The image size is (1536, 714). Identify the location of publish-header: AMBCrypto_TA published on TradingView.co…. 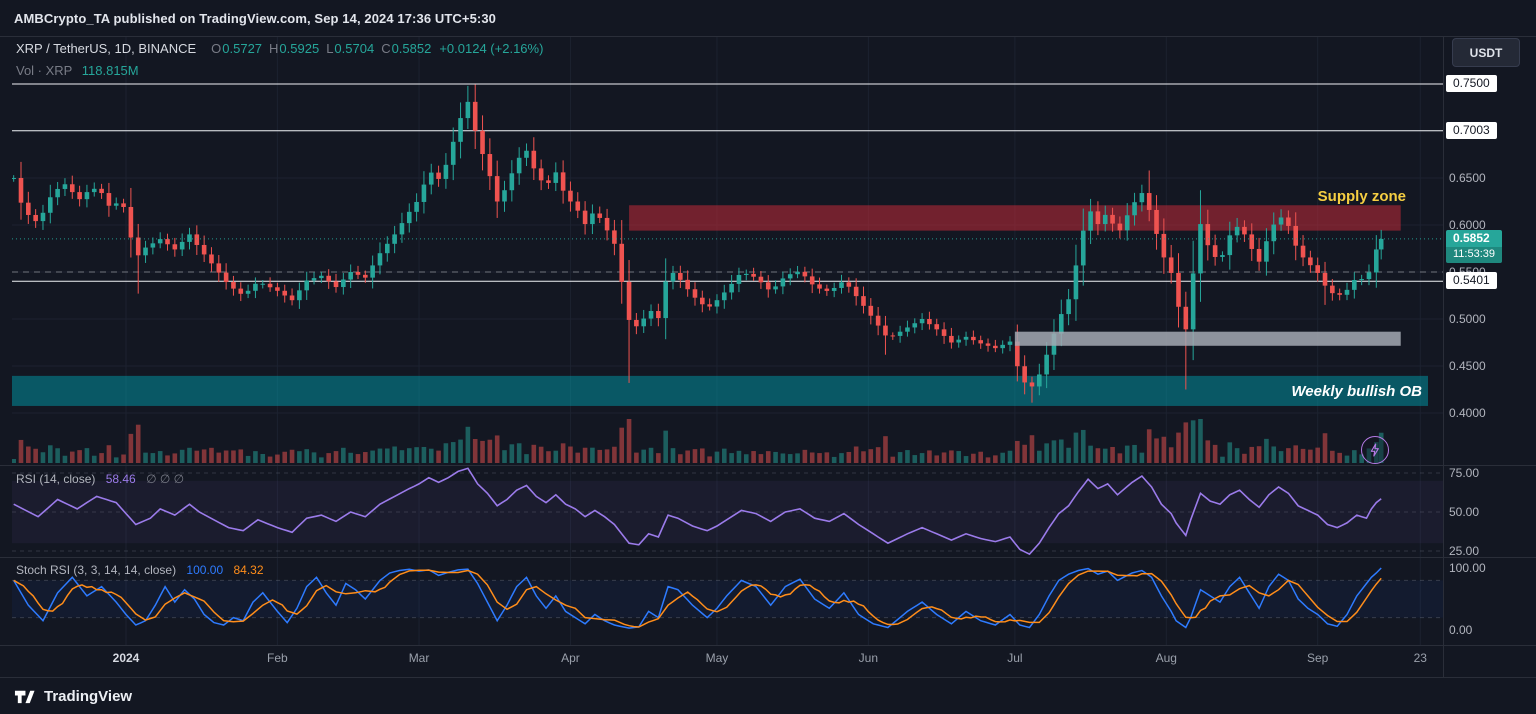
(768, 18).